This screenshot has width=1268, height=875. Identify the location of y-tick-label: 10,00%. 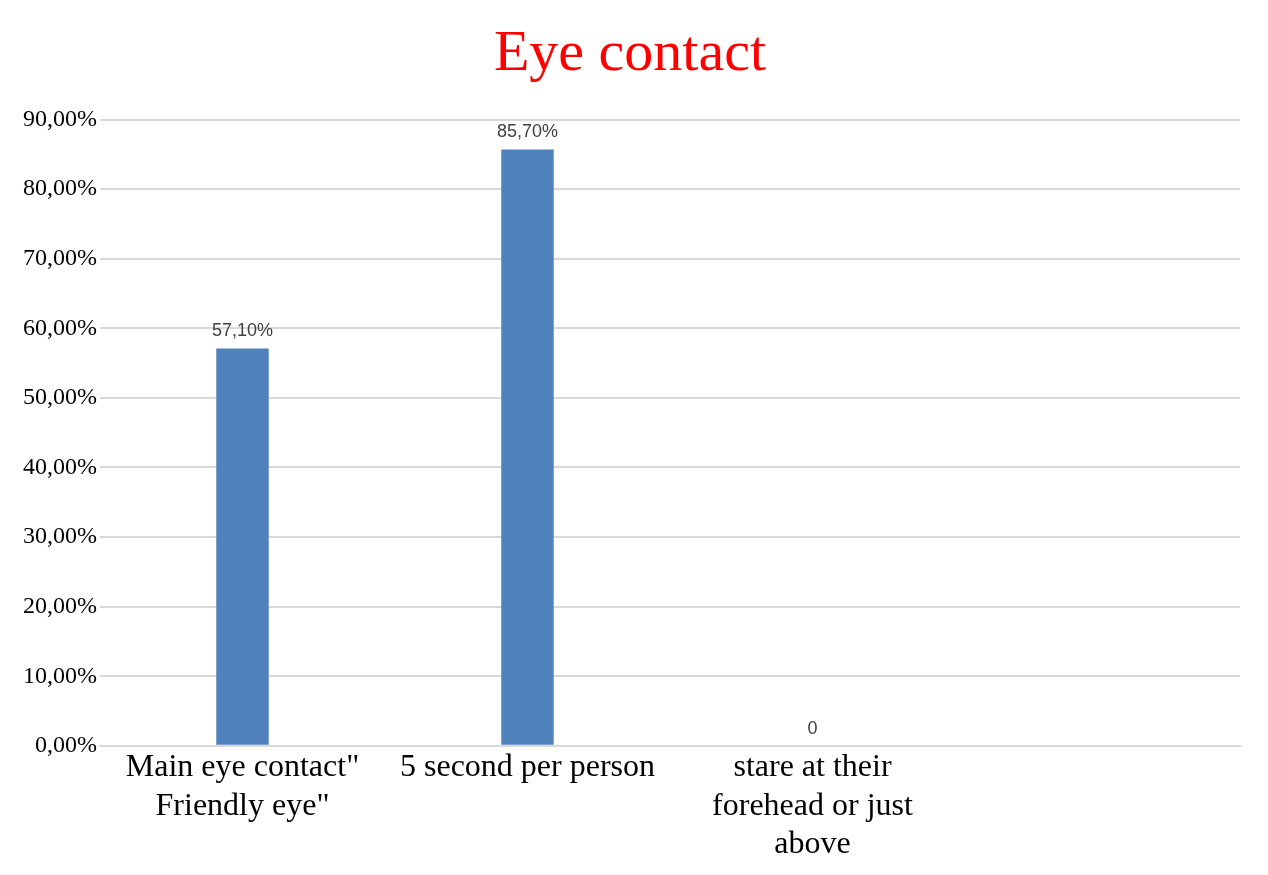
(59, 674).